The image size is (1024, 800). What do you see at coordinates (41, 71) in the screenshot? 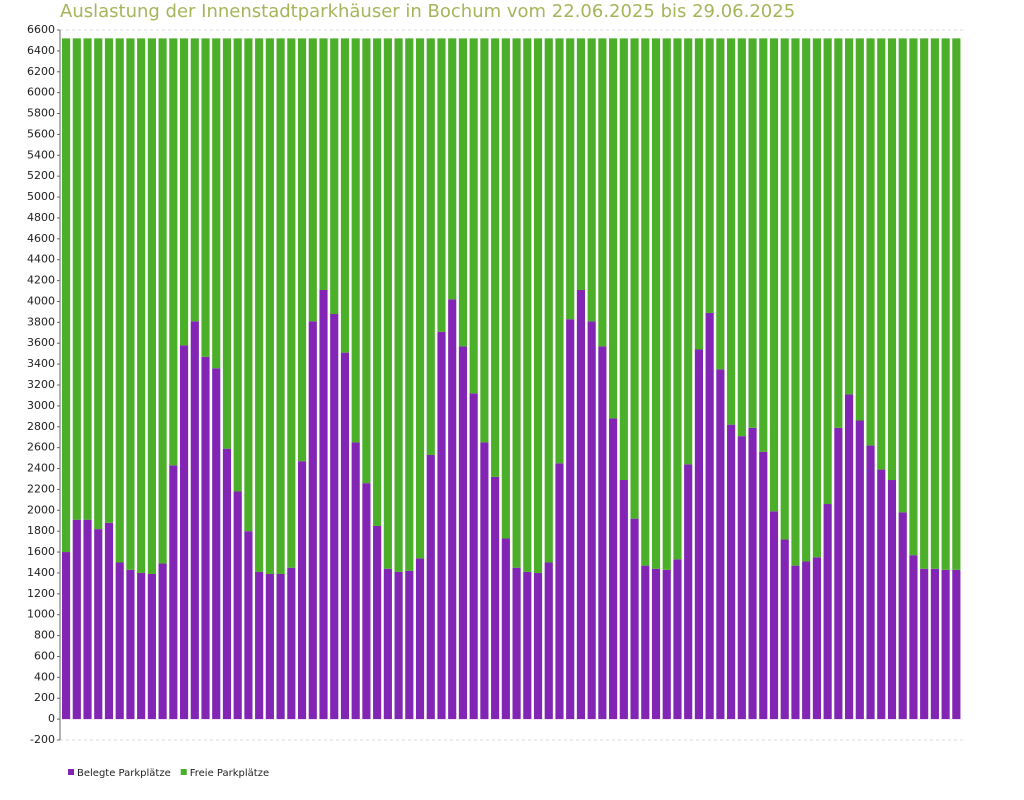
I see `y-tick-label: 6200` at bounding box center [41, 71].